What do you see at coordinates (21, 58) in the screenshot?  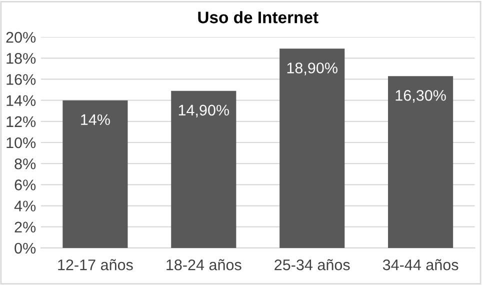 I see `y-tick-label: 18%` at bounding box center [21, 58].